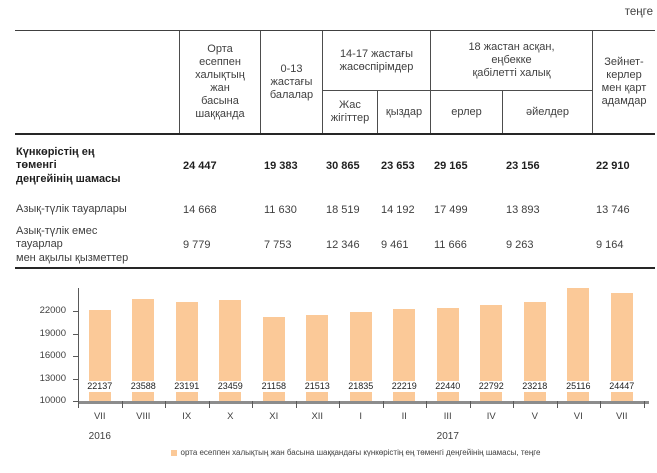 The width and height of the screenshot is (657, 473). Describe the element at coordinates (273, 386) in the screenshot. I see `bar-value-label: 21158` at that location.